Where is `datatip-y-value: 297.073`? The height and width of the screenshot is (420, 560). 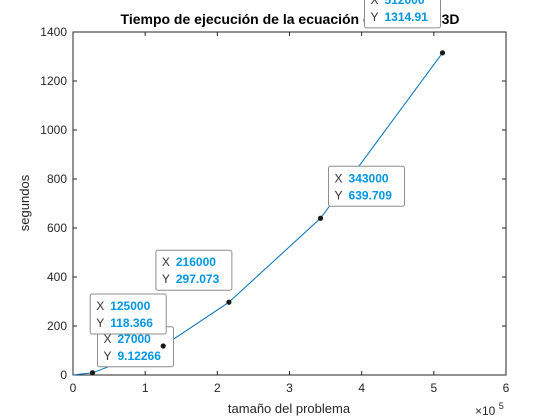
datatip-y-value: 297.073 is located at coordinates (198, 279).